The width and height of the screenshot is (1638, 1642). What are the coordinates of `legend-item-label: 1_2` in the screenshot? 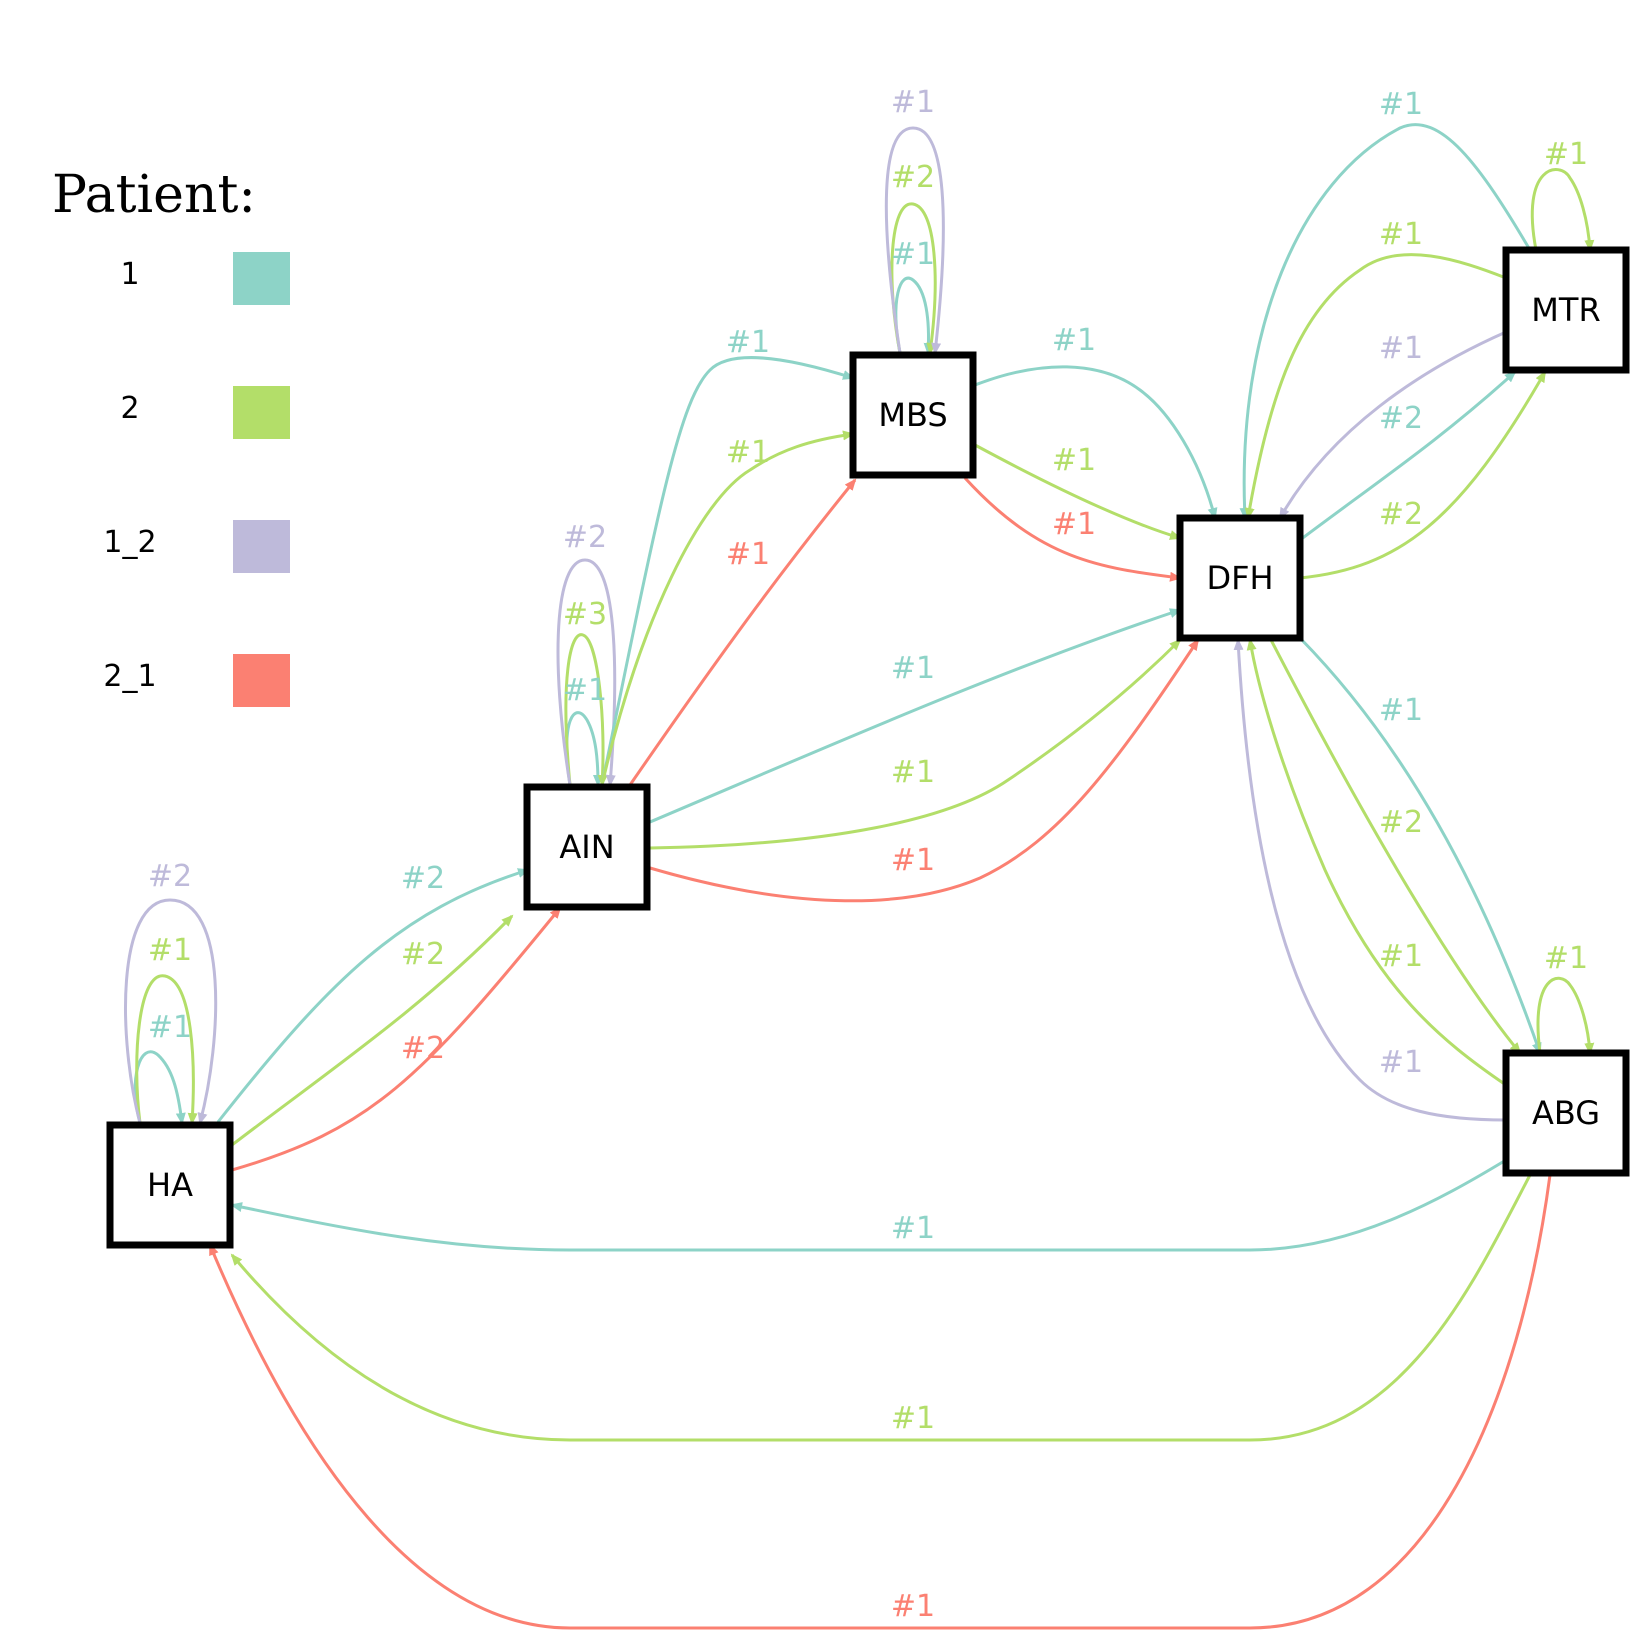 It's located at (129, 542).